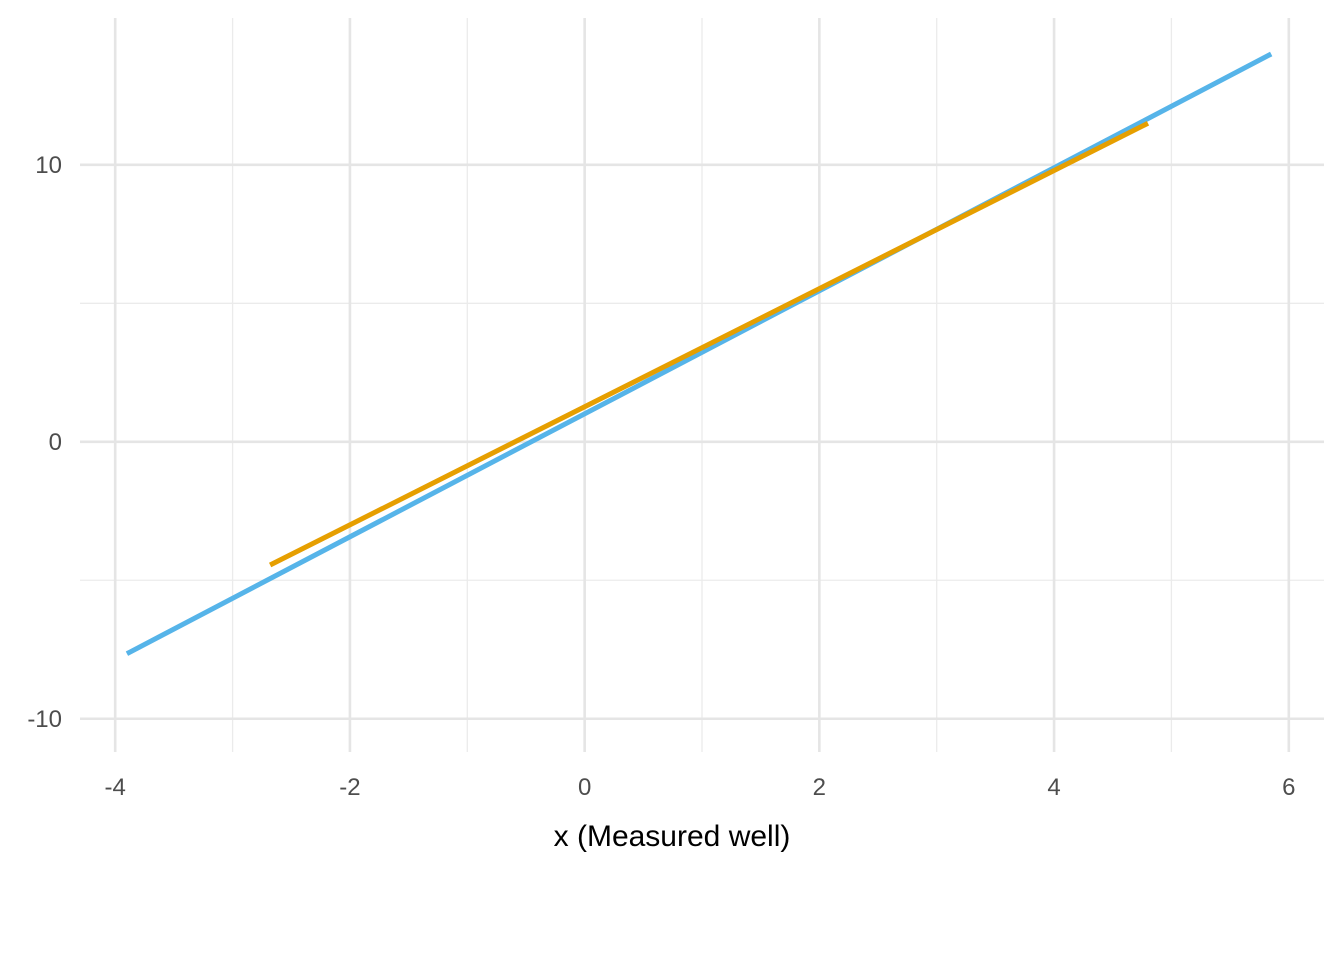  I want to click on y-tick-label-0: -10, so click(44, 719).